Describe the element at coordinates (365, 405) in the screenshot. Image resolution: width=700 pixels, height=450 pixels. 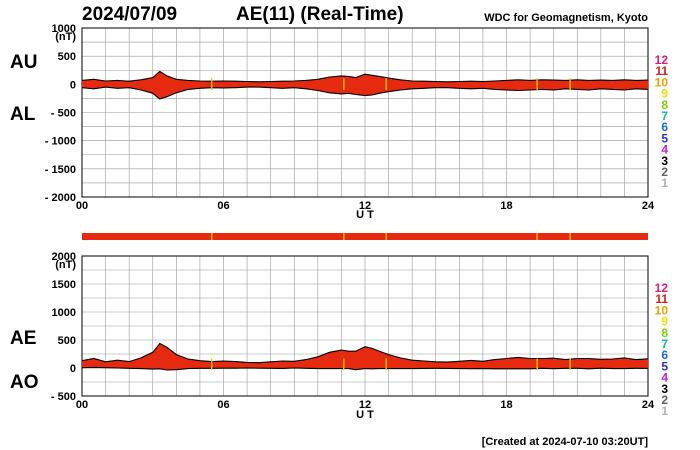
I see `ae-ao-xtick-label: 12` at that location.